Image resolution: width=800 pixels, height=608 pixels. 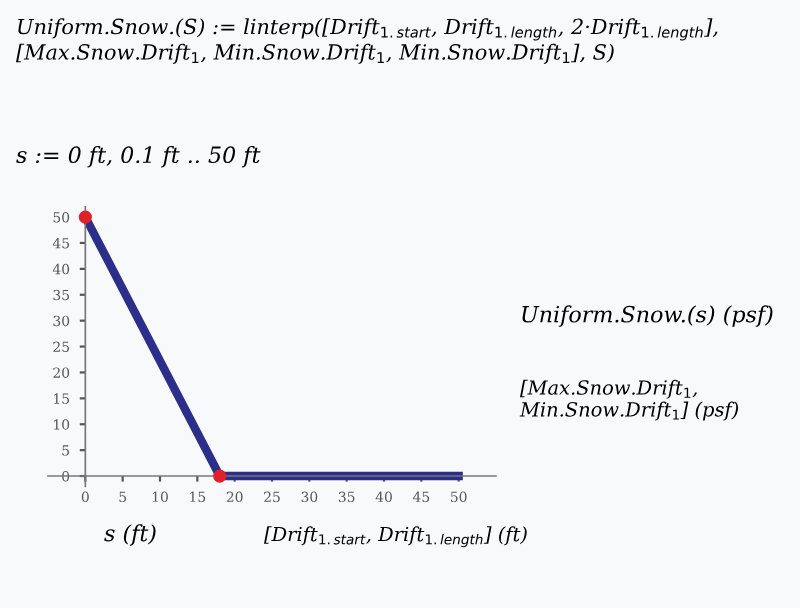 I want to click on text: [Drift$_{1.start}$, Drift$_{1.length}$] (ft), so click(x=395, y=537).